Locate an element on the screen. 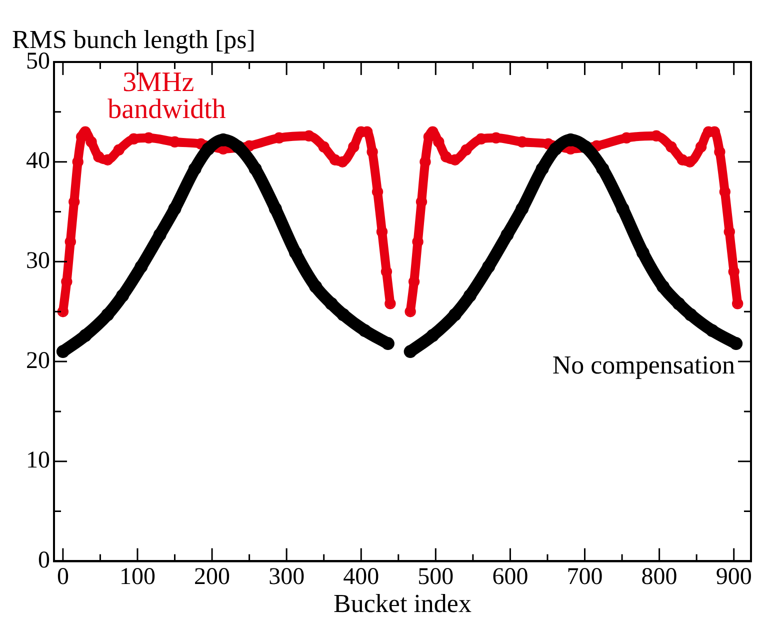 The width and height of the screenshot is (766, 628). x-tick-label: 0 is located at coordinates (62, 577).